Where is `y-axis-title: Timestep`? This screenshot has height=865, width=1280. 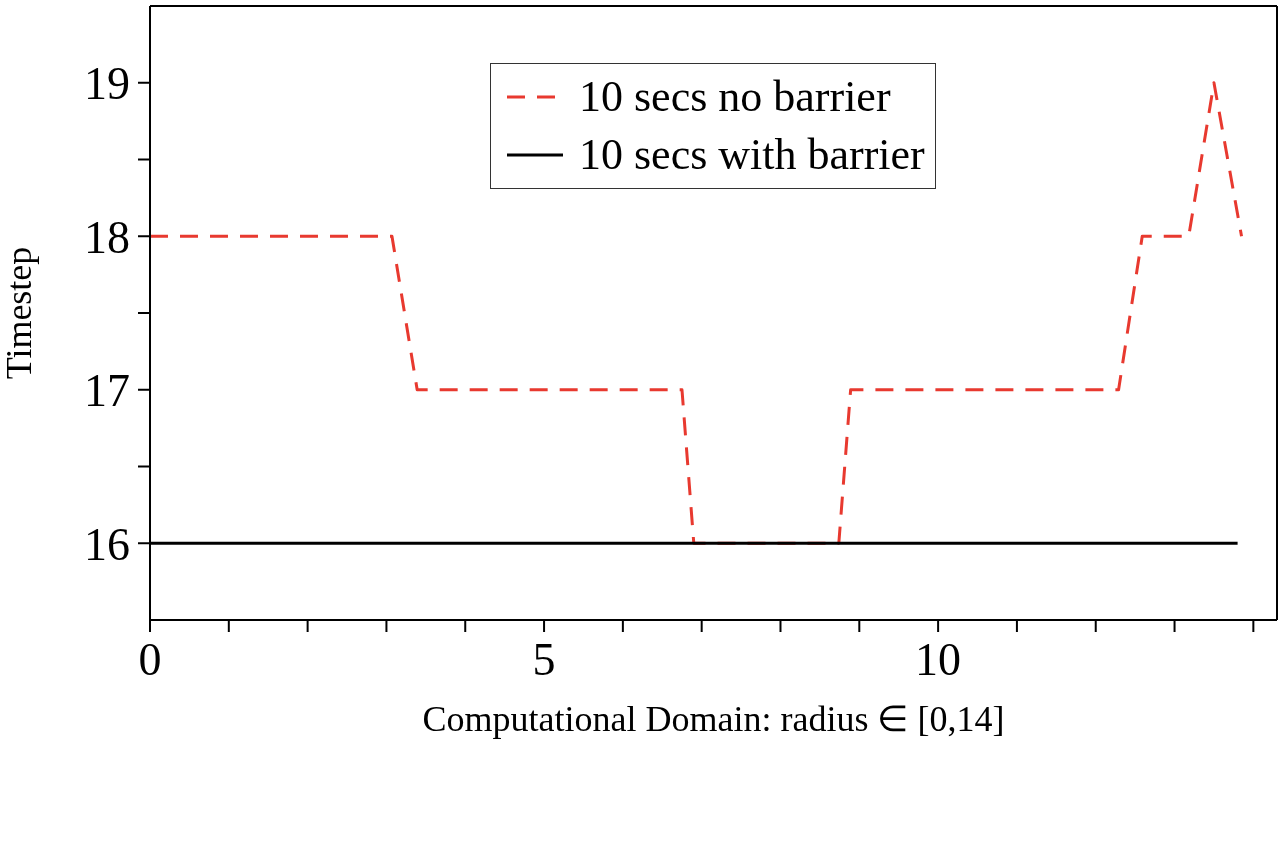 y-axis-title: Timestep is located at coordinates (19, 313).